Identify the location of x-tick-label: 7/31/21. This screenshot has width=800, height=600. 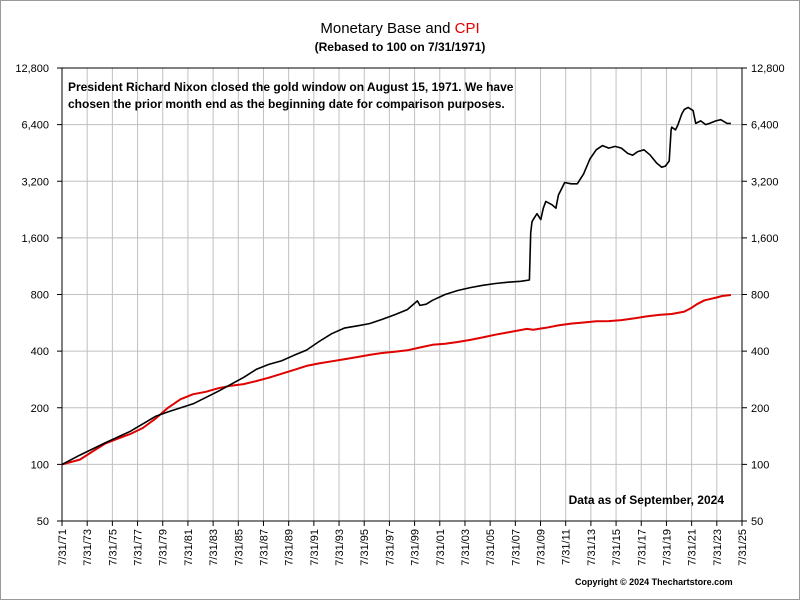
(693, 547).